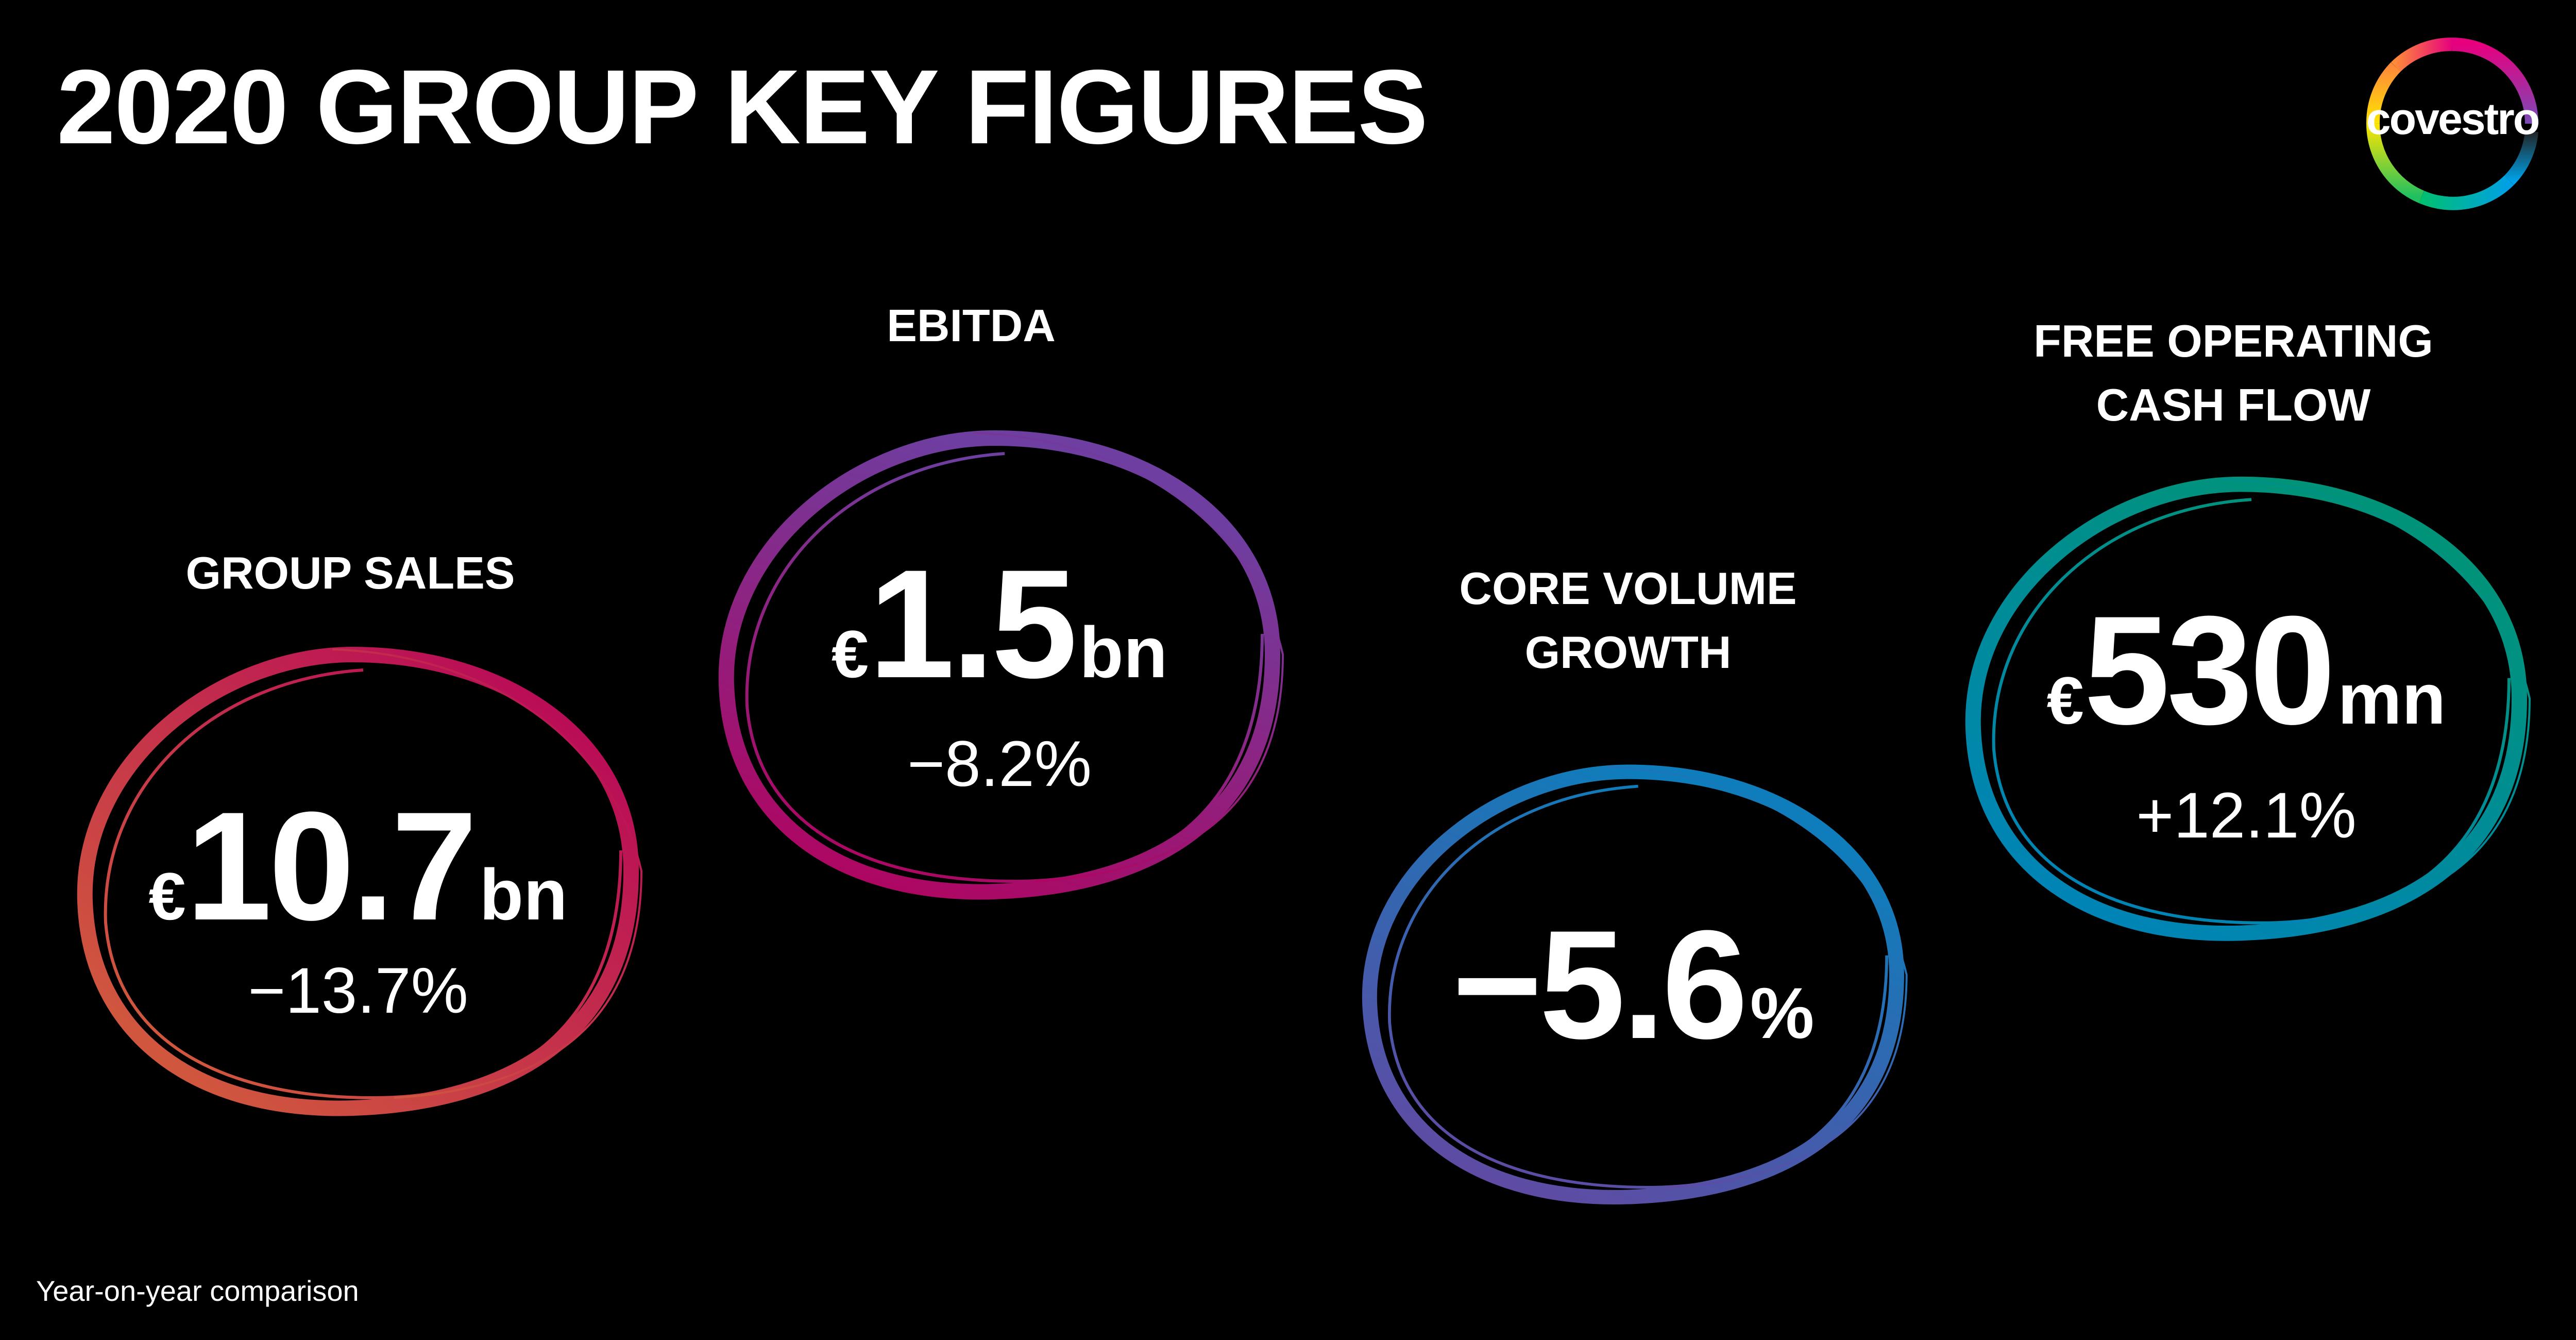 The height and width of the screenshot is (1340, 2576). I want to click on covestro-logo: covestro, so click(2452, 123).